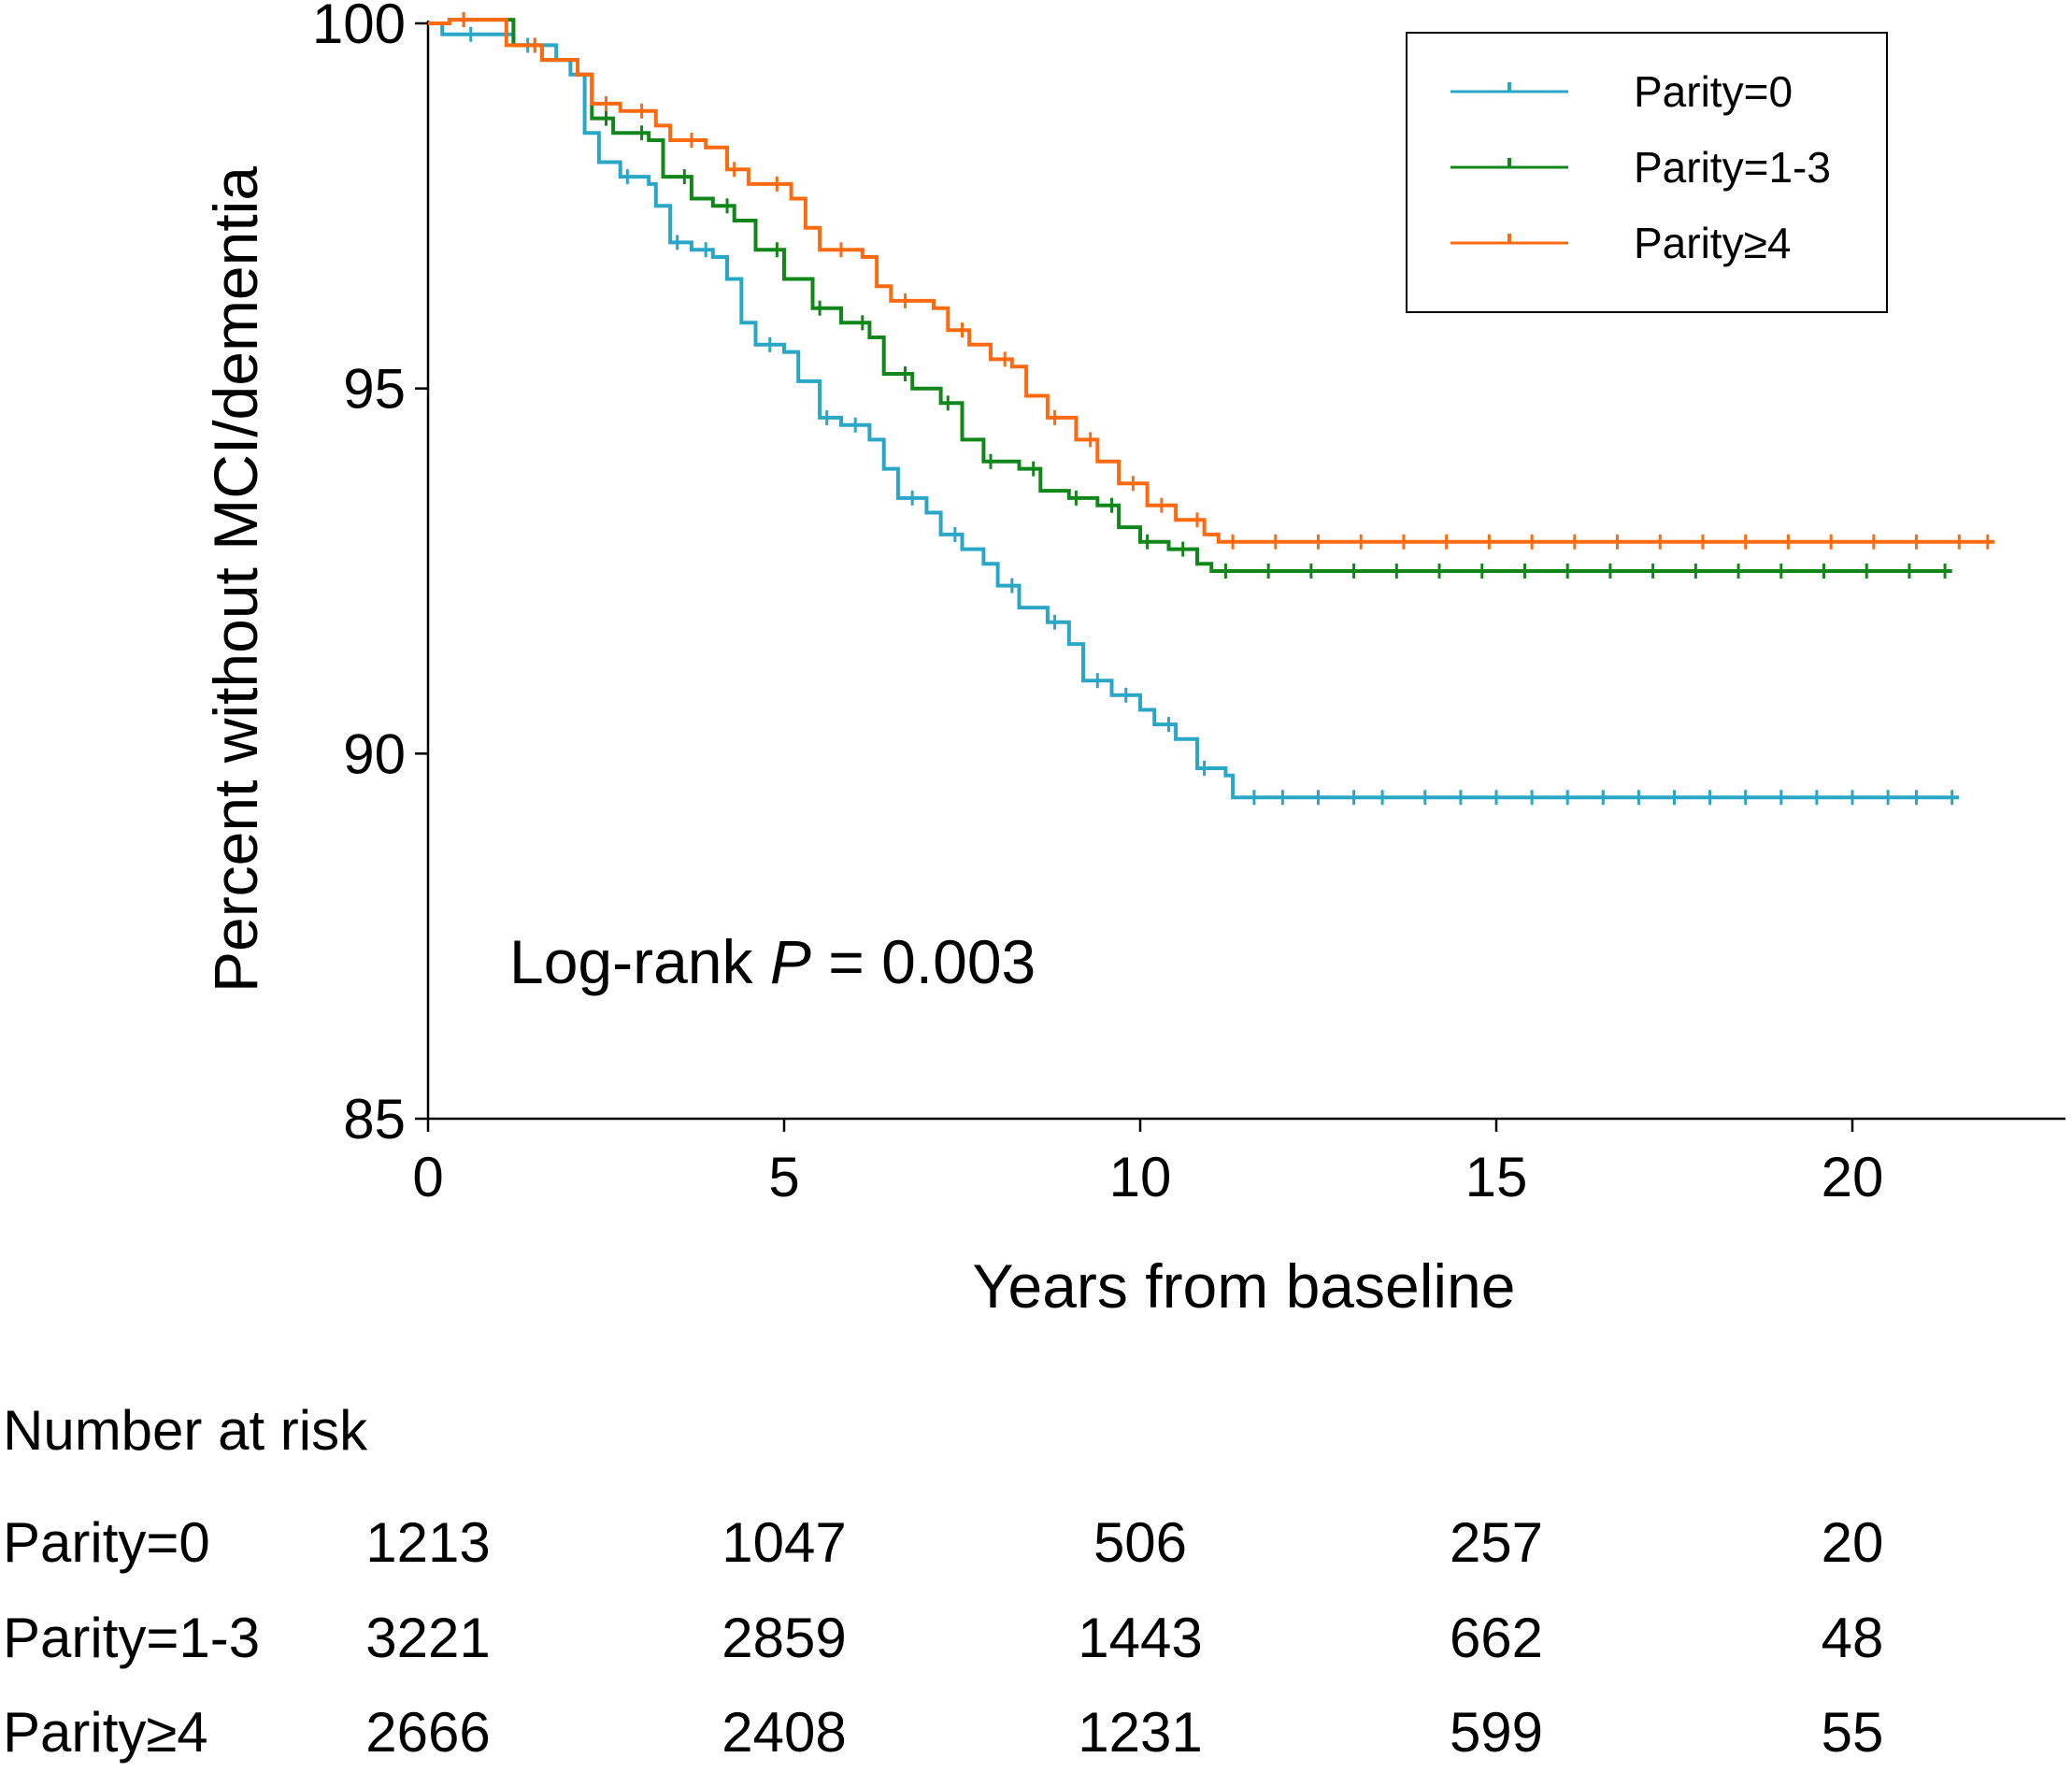  I want to click on risk-table-title: Number at risk, so click(185, 1431).